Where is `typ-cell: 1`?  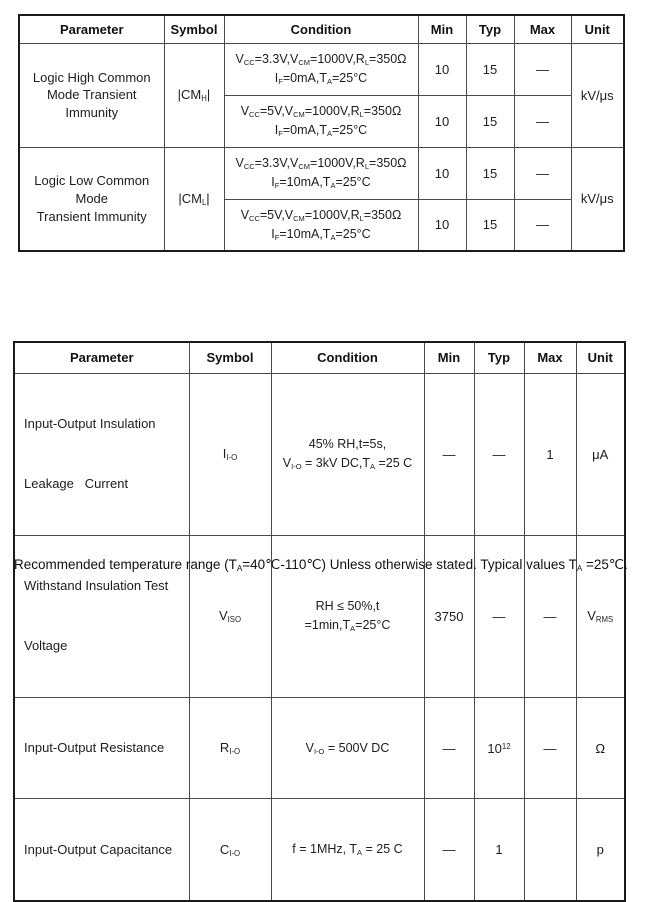
typ-cell: 1 is located at coordinates (499, 850).